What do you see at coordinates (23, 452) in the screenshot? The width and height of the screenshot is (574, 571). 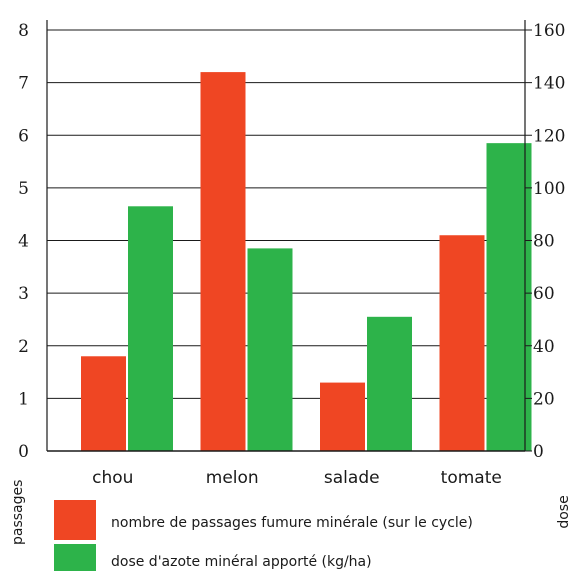 I see `y-left-tick-label: 0` at bounding box center [23, 452].